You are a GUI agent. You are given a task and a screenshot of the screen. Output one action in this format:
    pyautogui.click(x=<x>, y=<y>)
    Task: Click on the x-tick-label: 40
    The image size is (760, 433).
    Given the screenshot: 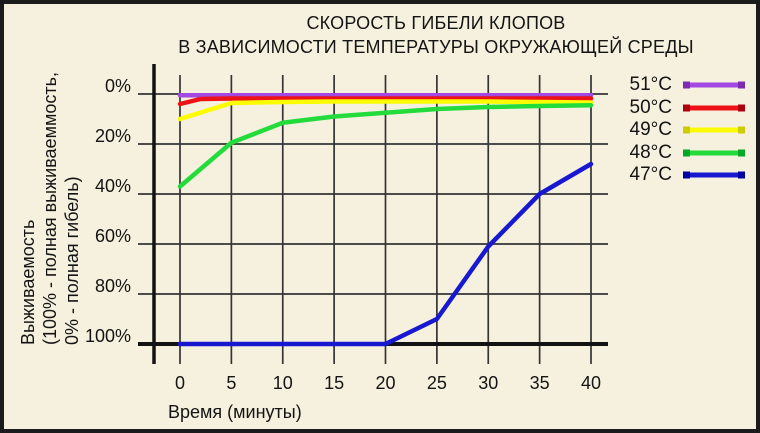 What is the action you would take?
    pyautogui.click(x=591, y=383)
    